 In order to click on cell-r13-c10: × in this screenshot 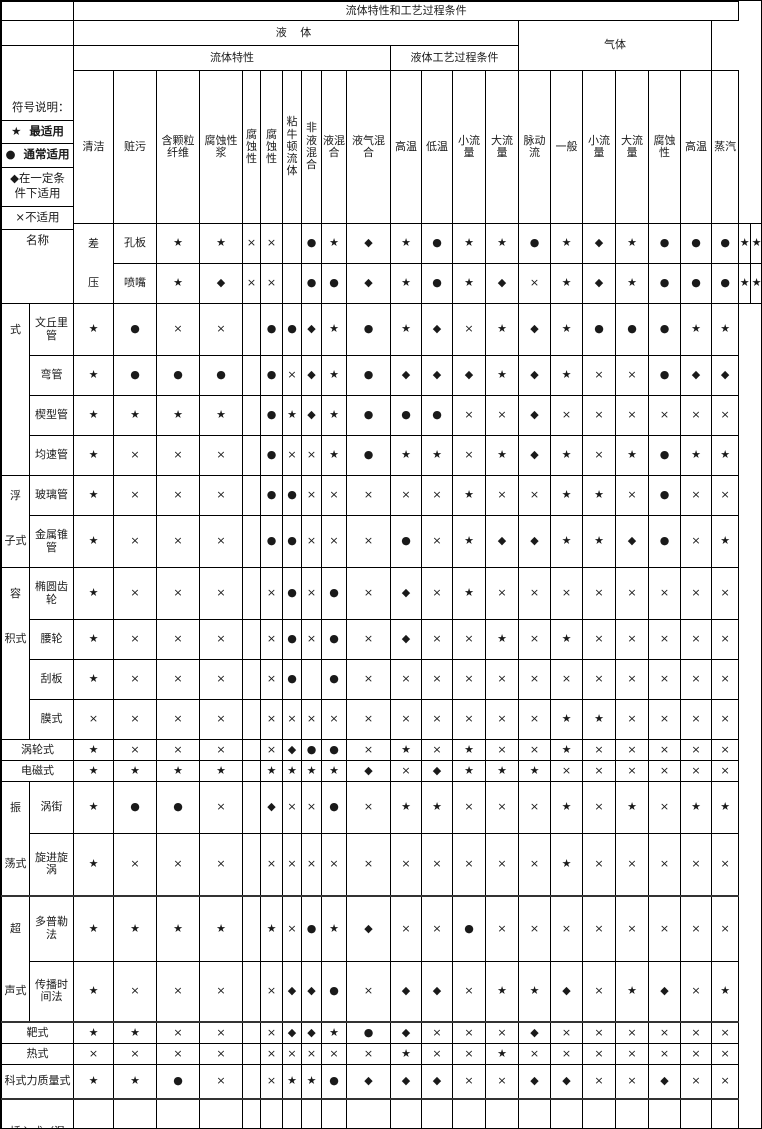, I will do `click(406, 771)`.